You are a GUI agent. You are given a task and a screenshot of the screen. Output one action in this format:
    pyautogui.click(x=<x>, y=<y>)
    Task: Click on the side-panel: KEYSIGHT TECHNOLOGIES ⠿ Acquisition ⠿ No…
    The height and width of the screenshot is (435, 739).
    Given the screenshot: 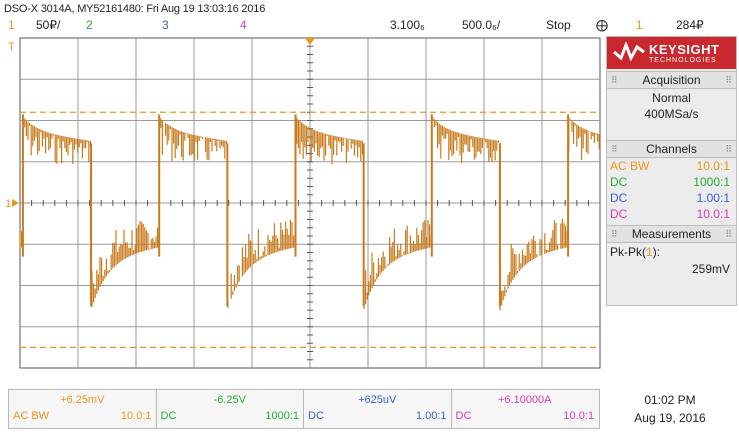 What is the action you would take?
    pyautogui.click(x=671, y=171)
    